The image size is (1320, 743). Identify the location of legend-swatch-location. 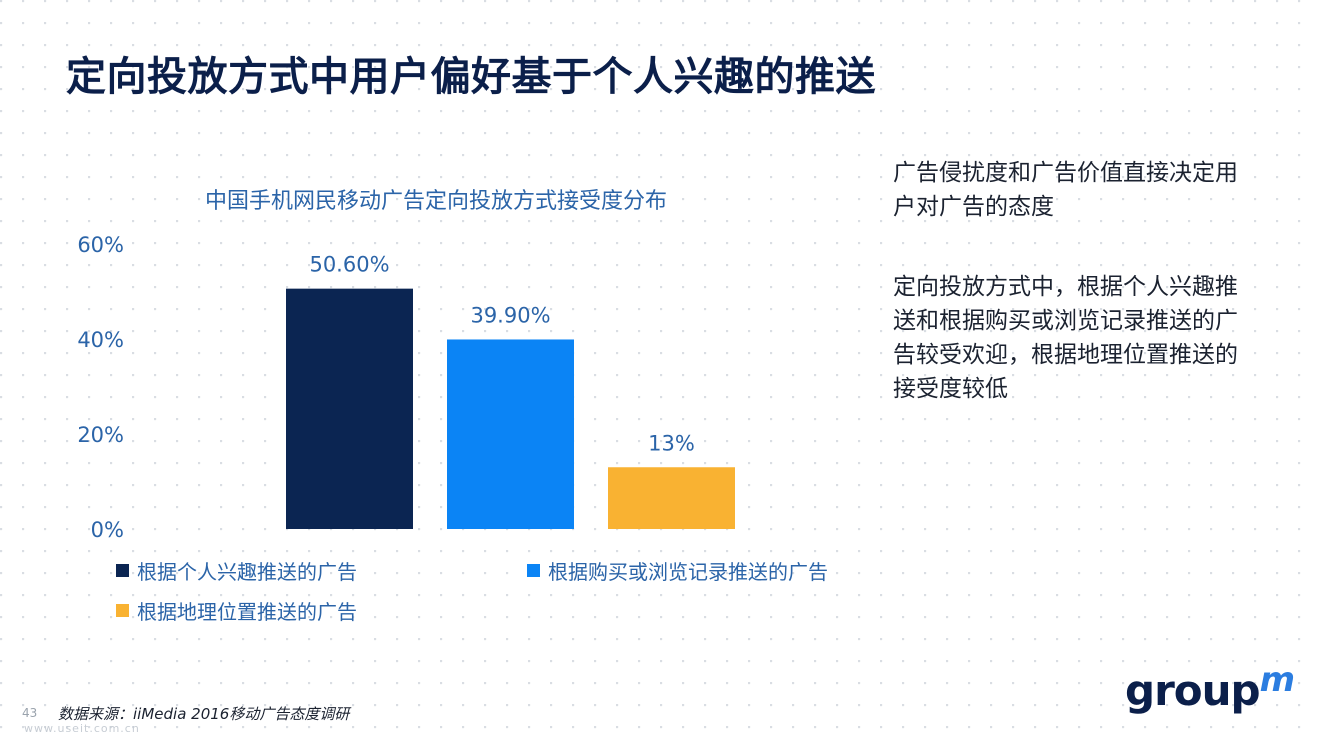
(122, 610).